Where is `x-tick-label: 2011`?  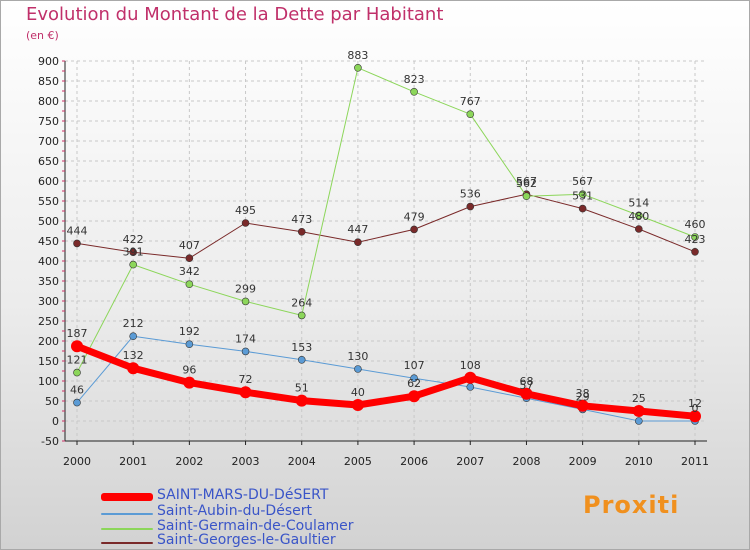 x-tick-label: 2011 is located at coordinates (695, 461).